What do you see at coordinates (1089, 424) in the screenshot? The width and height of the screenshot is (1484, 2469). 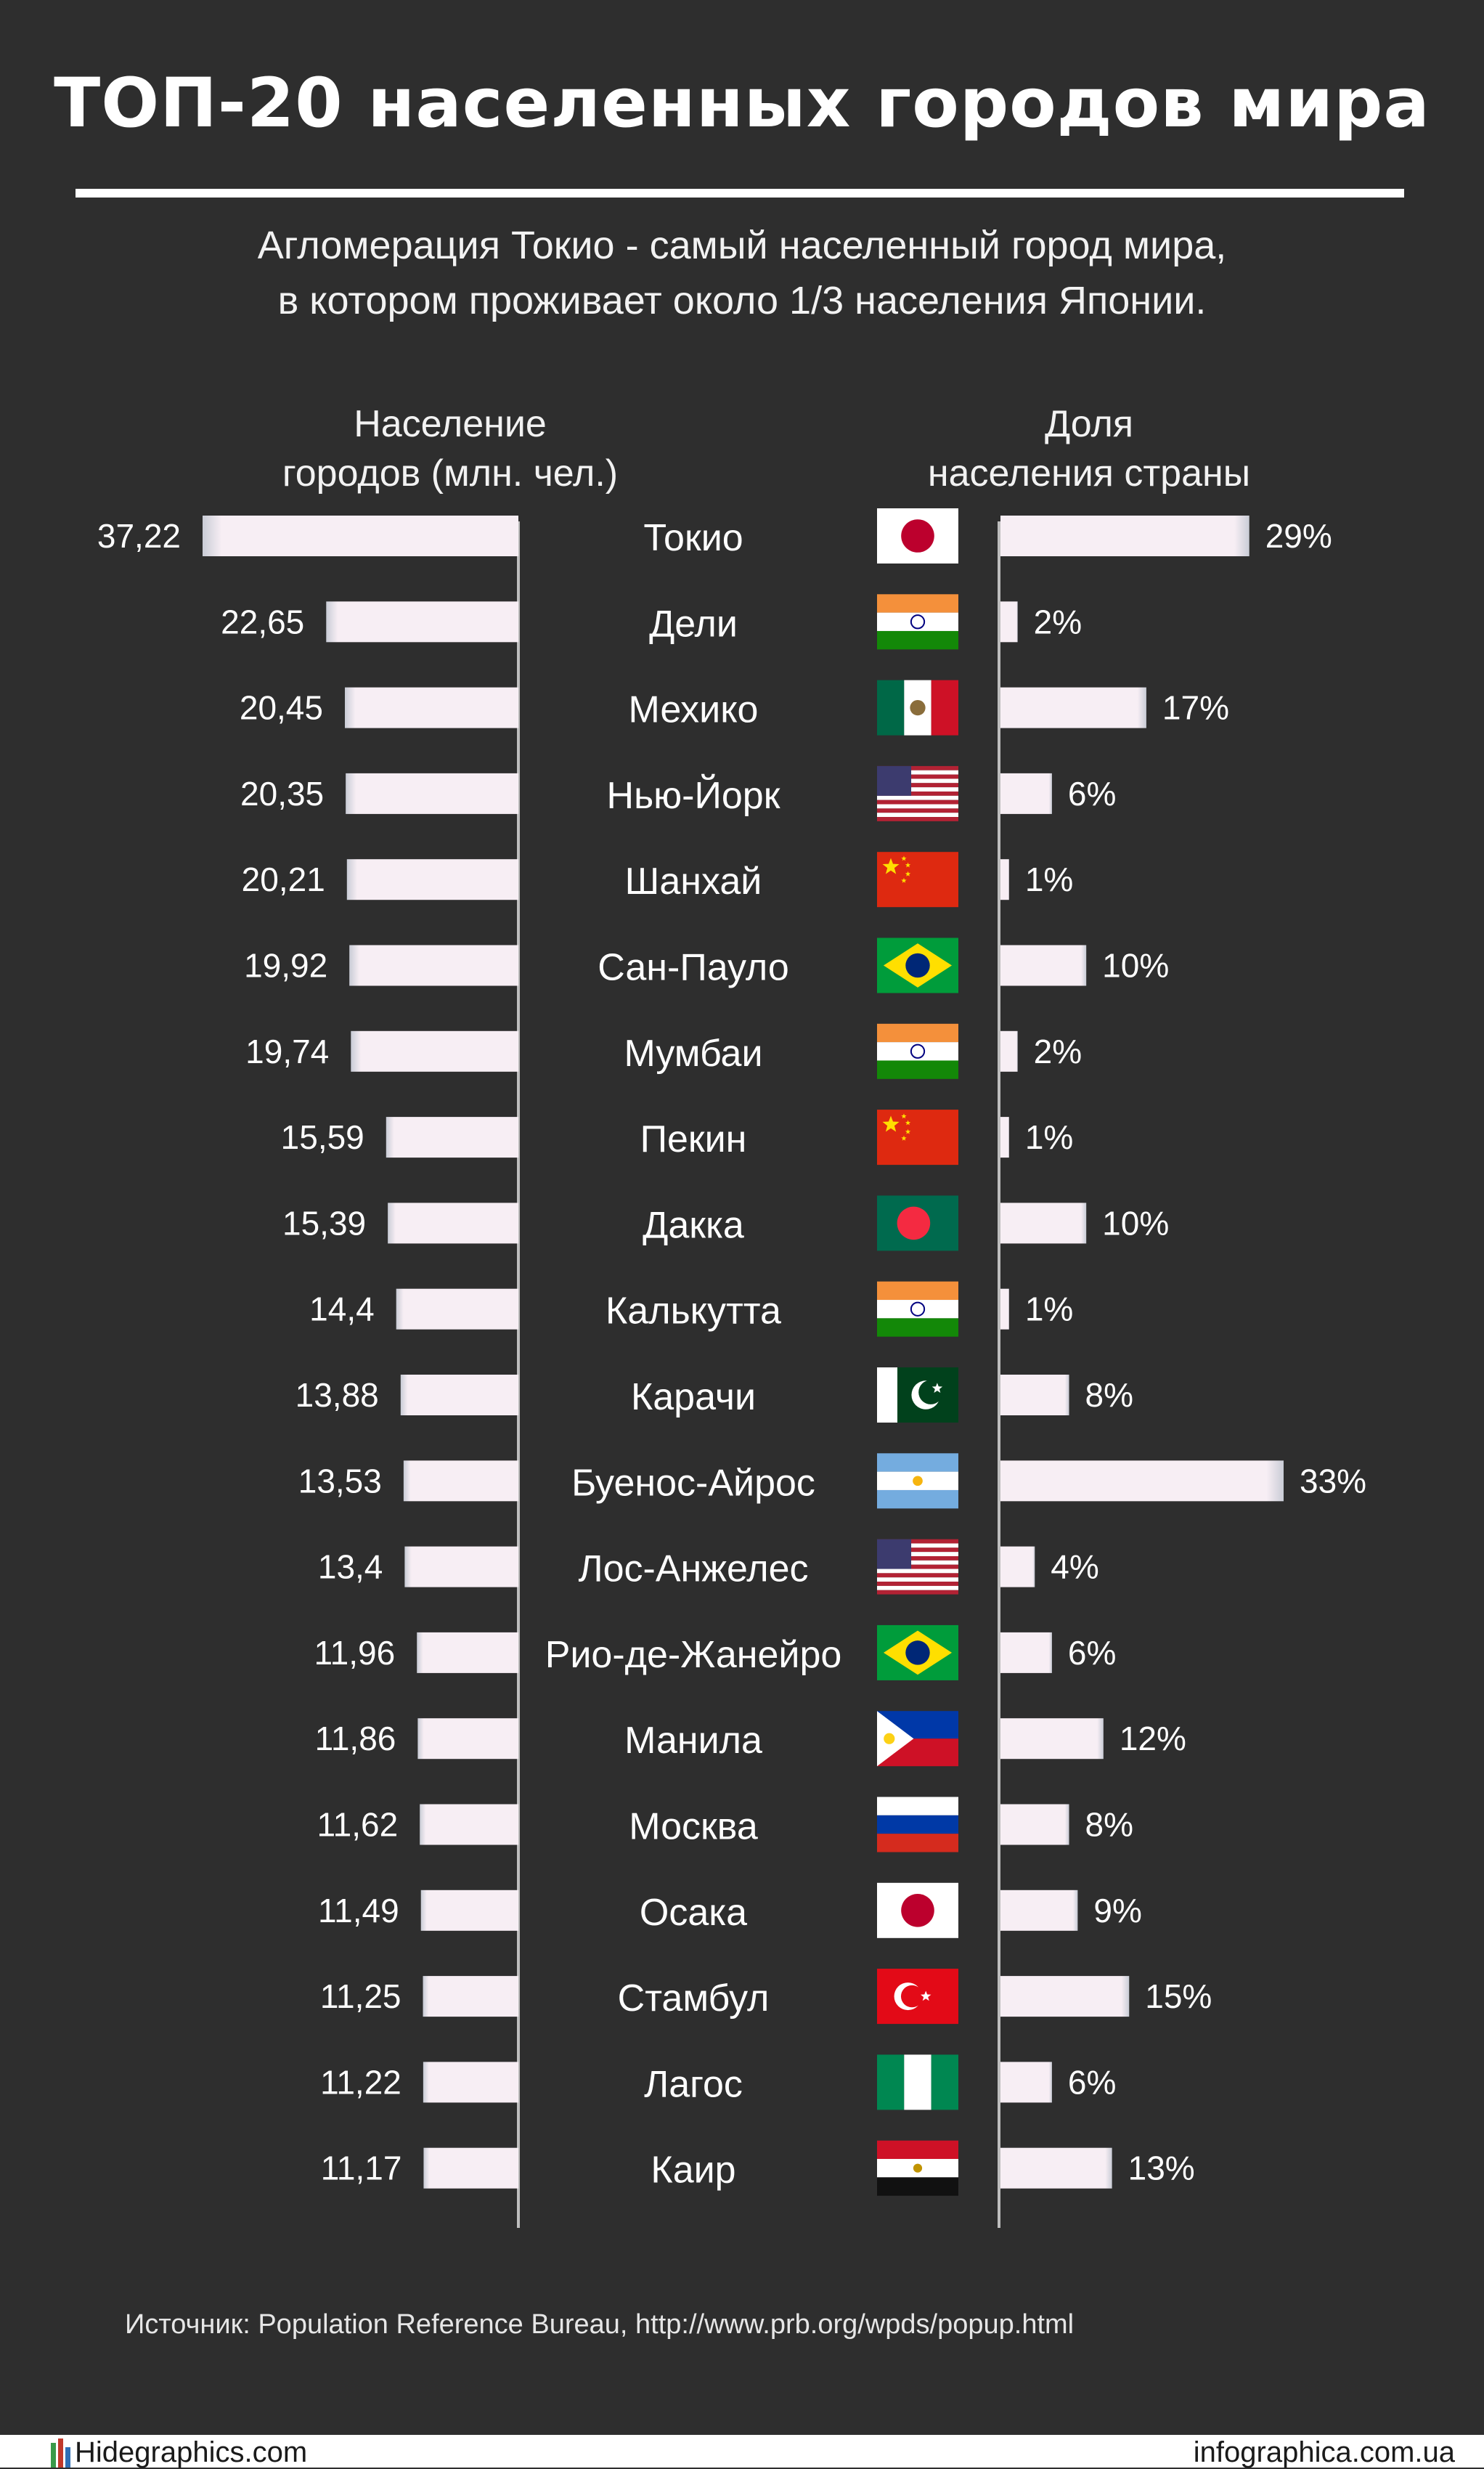 I see `share-header-line-1: Доля` at bounding box center [1089, 424].